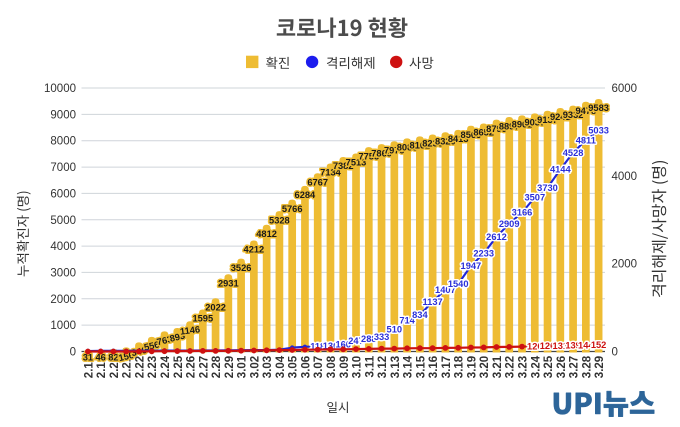 The width and height of the screenshot is (680, 427). Describe the element at coordinates (63, 247) in the screenshot. I see `svg-text: 4000` at that location.